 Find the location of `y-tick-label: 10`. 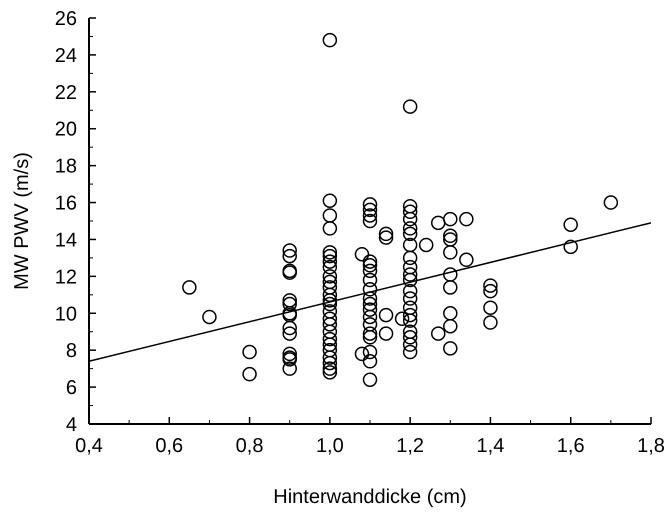

y-tick-label: 10 is located at coordinates (65, 314).